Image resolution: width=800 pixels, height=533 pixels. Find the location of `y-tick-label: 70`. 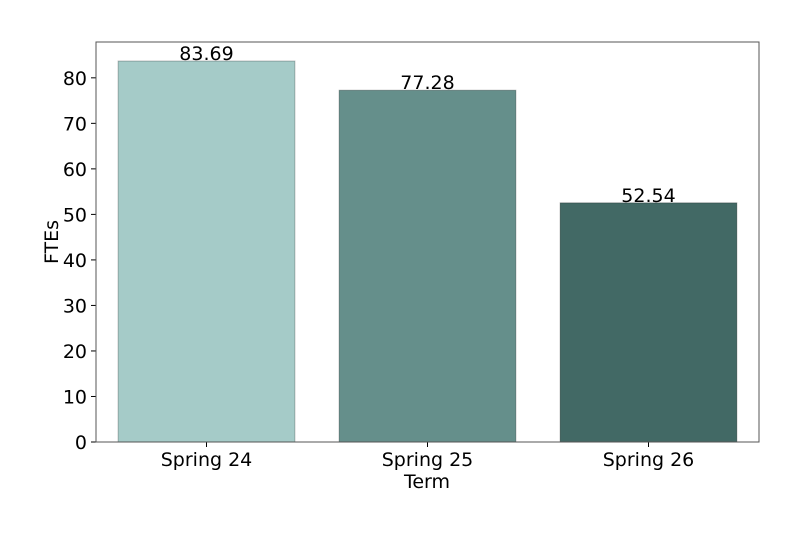

y-tick-label: 70 is located at coordinates (75, 124).